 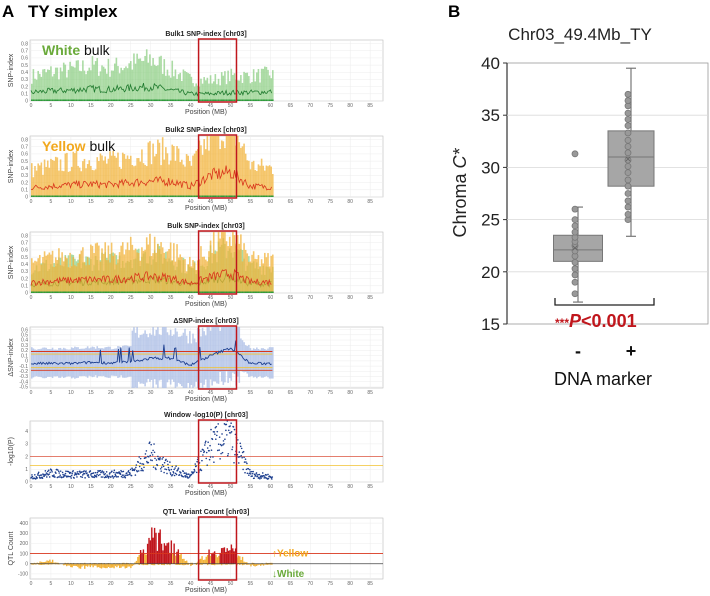 I want to click on x-tick-label: 80, so click(x=350, y=298).